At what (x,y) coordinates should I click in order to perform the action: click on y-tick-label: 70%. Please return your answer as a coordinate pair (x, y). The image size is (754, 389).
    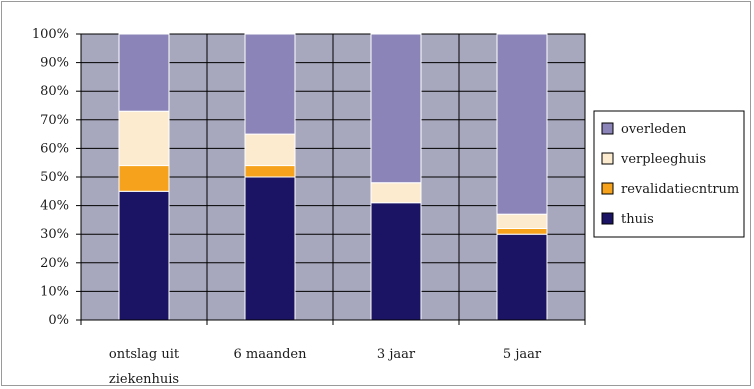
    Looking at the image, I should click on (54, 120).